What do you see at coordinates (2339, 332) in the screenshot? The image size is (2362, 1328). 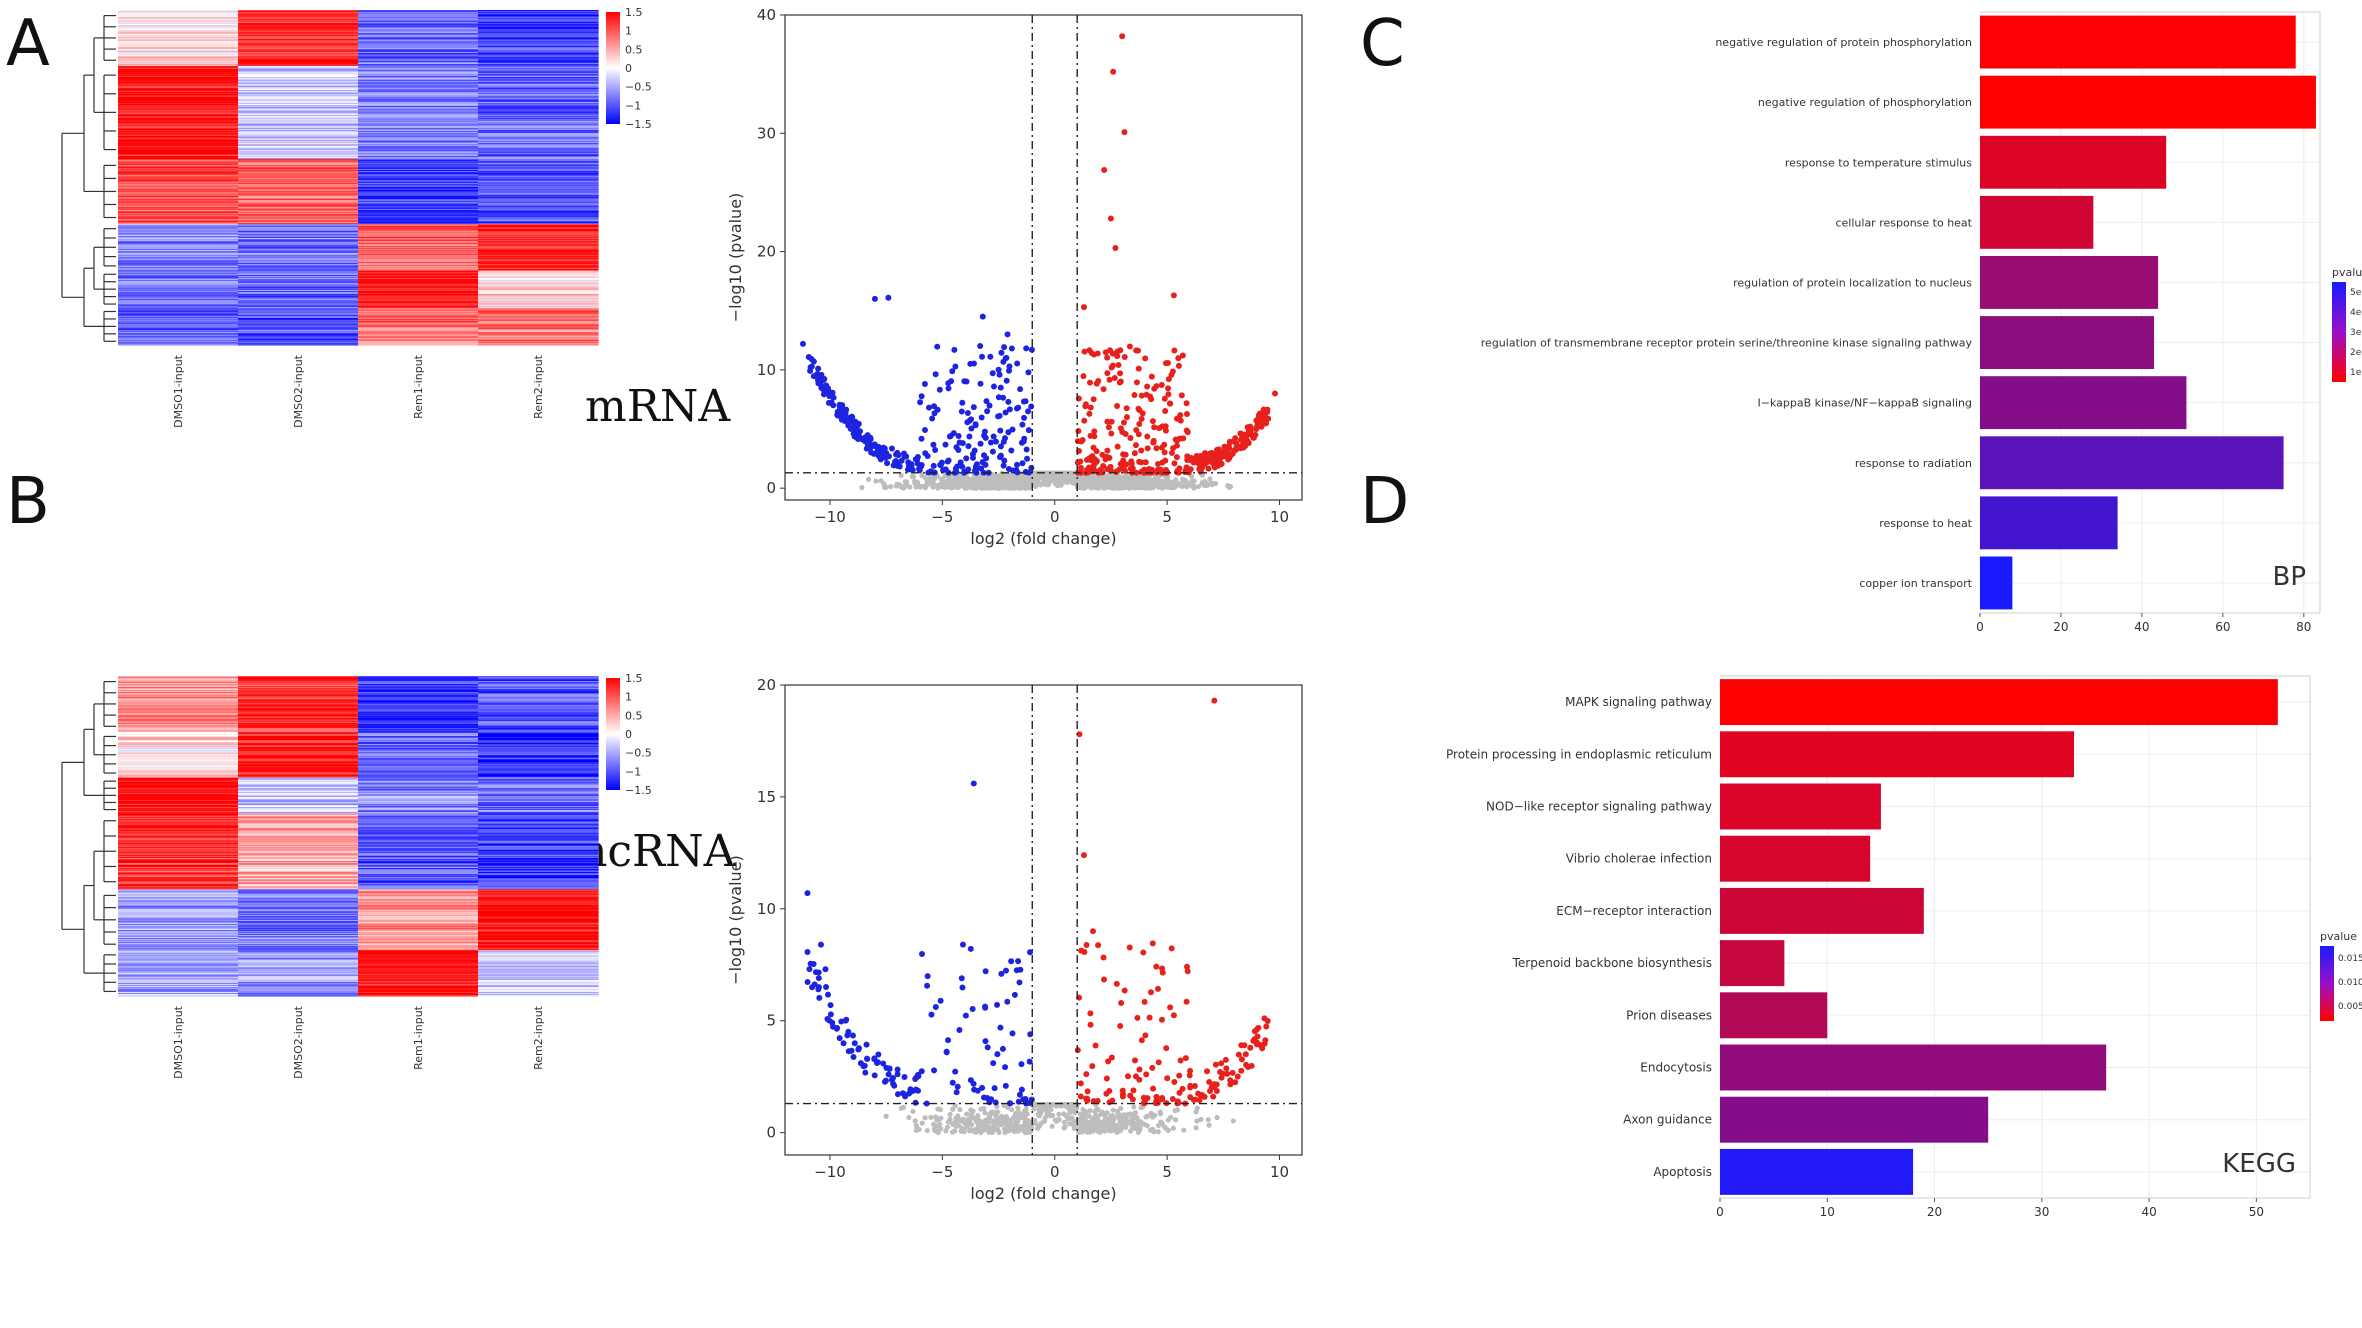 I see `legend-colorbar` at bounding box center [2339, 332].